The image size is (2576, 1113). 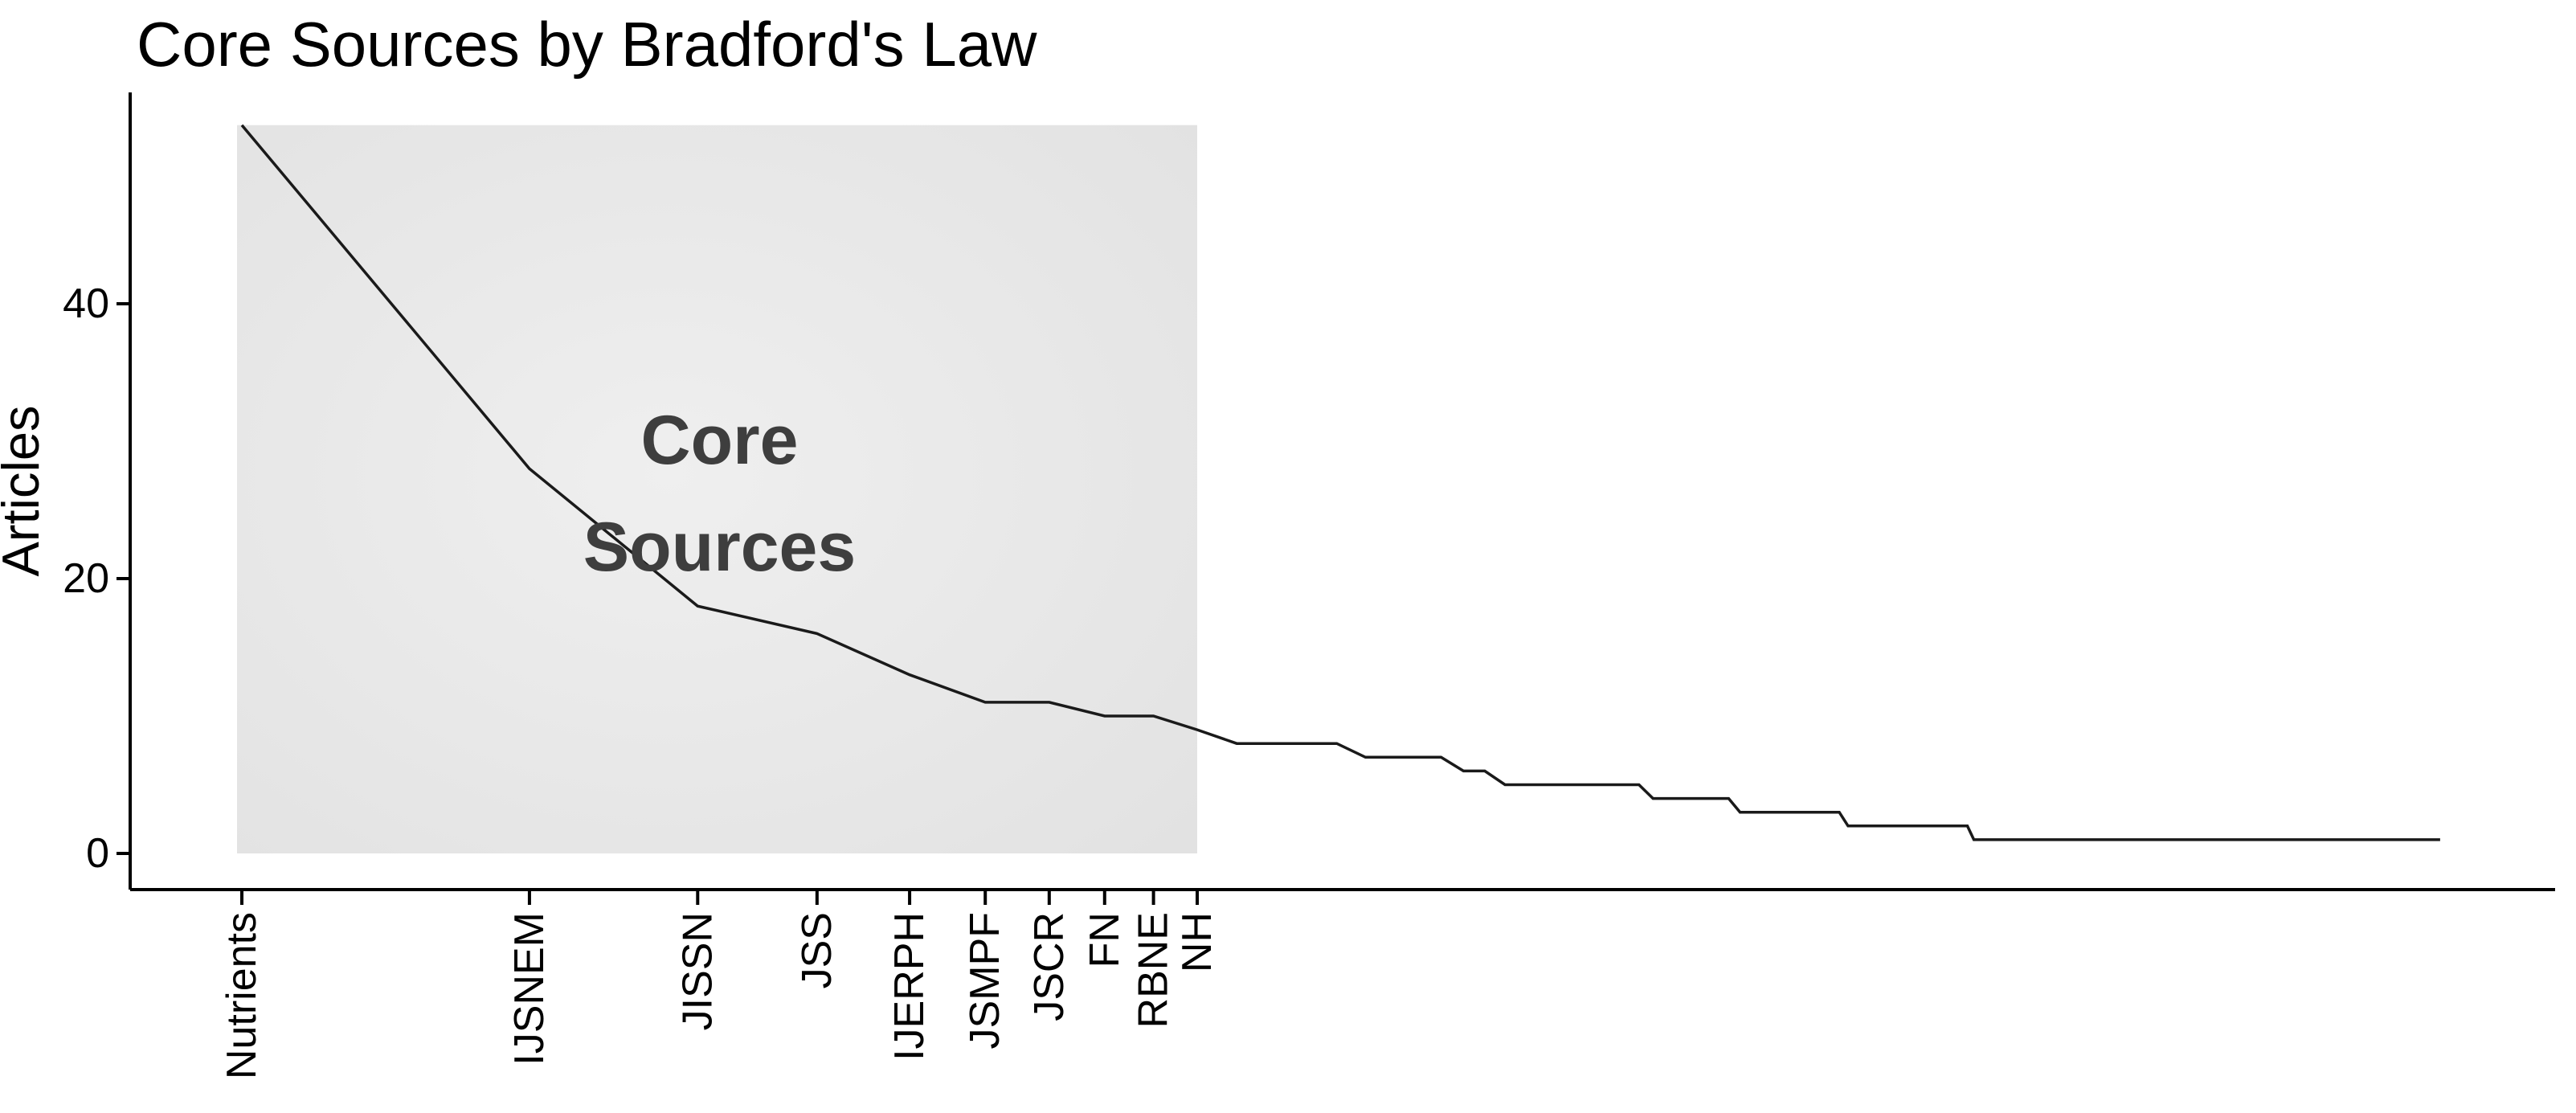 I want to click on x-tick-label-jss: JSS, so click(x=817, y=950).